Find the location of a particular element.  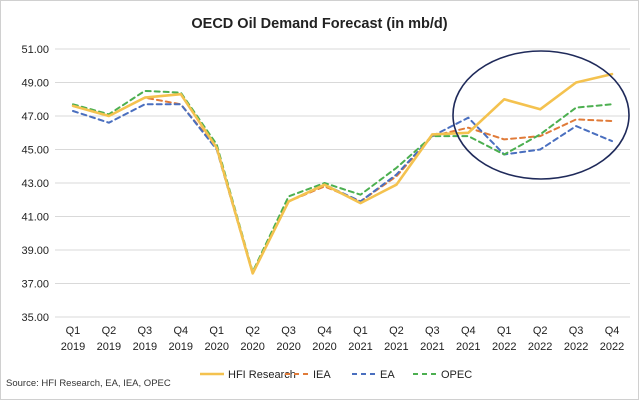

y-tick-label: 35.00 is located at coordinates (35, 318).